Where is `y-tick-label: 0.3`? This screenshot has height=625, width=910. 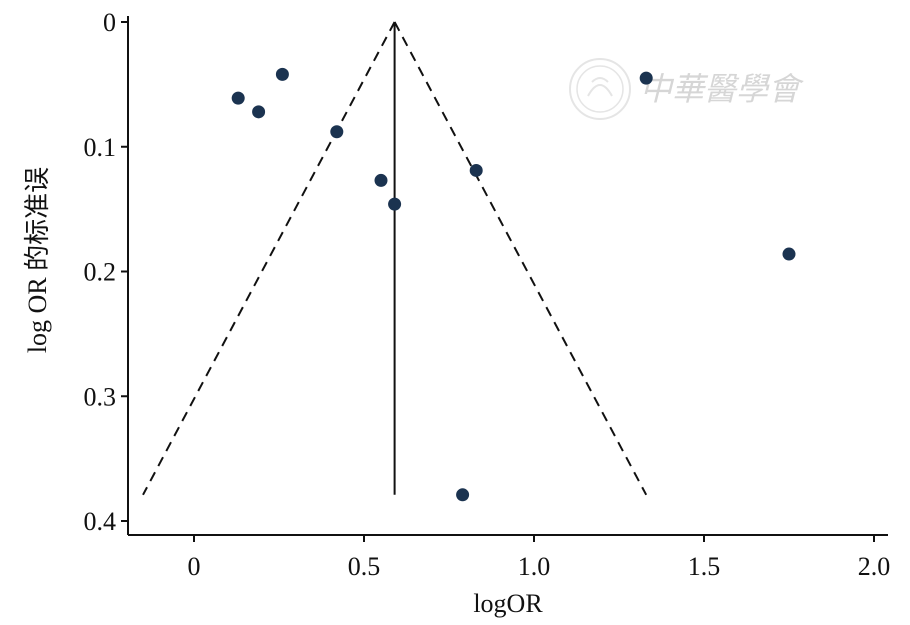 y-tick-label: 0.3 is located at coordinates (100, 396).